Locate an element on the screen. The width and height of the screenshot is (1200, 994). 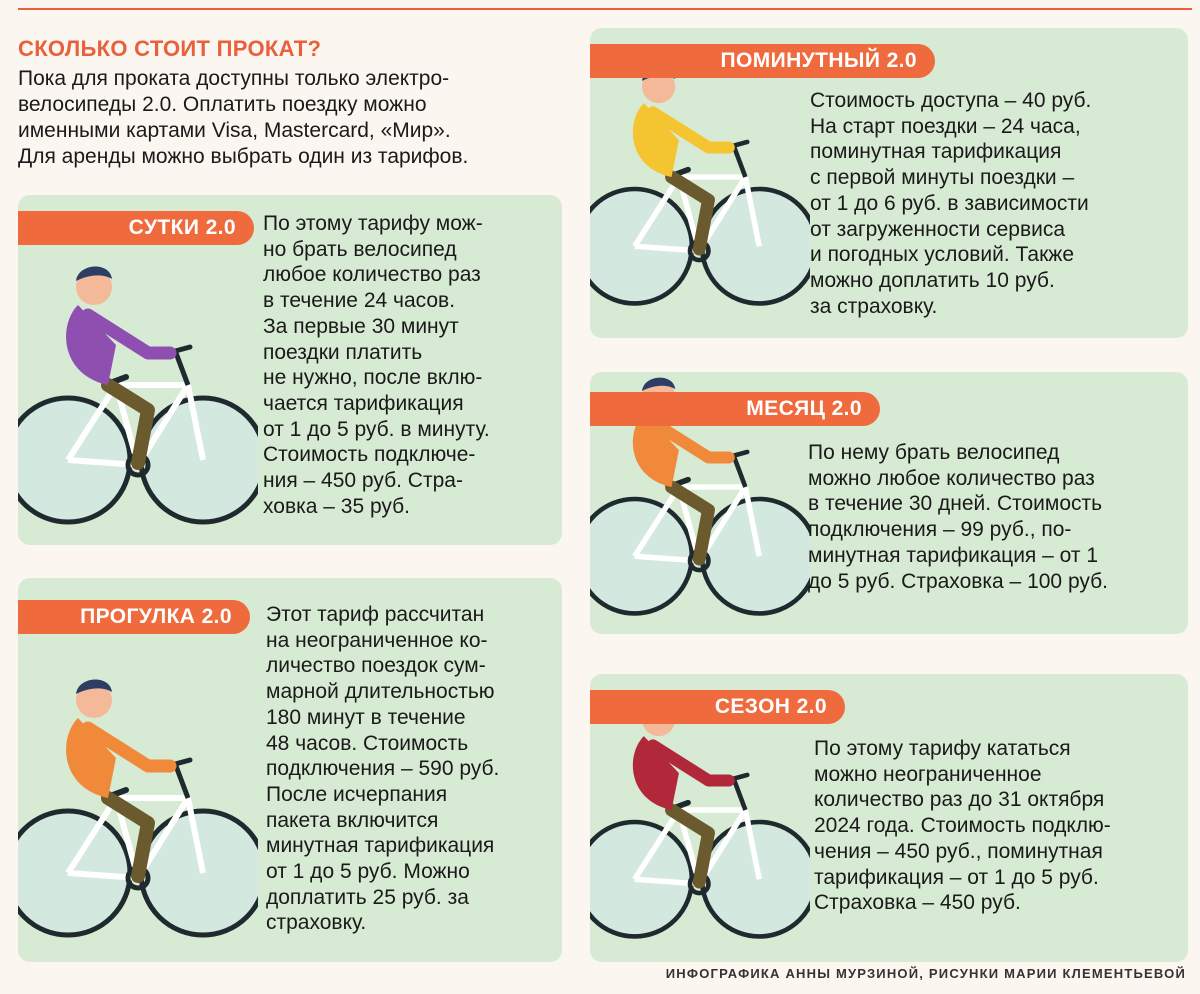
description-line: тарификация – от 1 до 5 руб. is located at coordinates (956, 877).